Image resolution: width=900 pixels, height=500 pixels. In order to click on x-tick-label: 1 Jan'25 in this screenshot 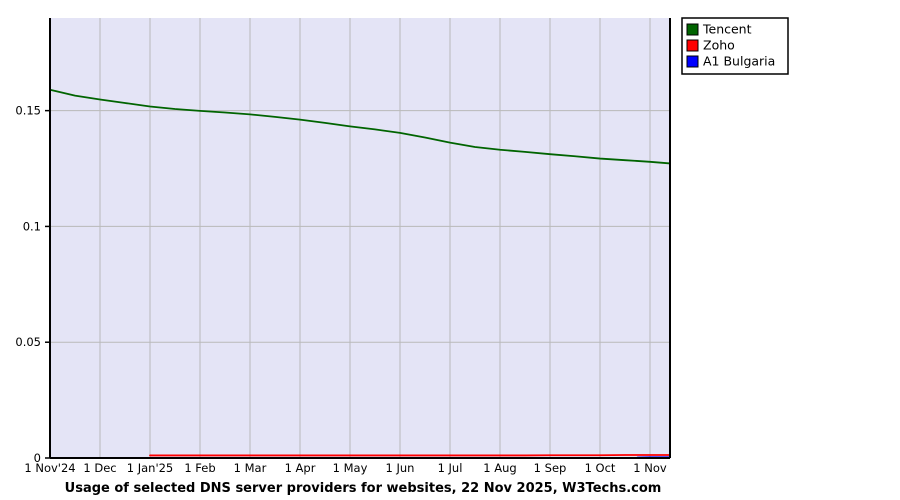, I will do `click(150, 468)`.